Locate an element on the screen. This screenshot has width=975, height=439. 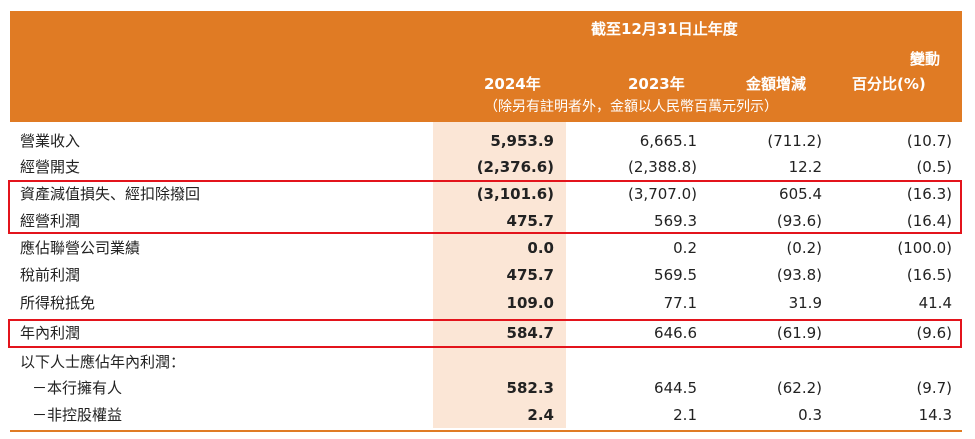
value-2023: 644.5 is located at coordinates (675, 388).